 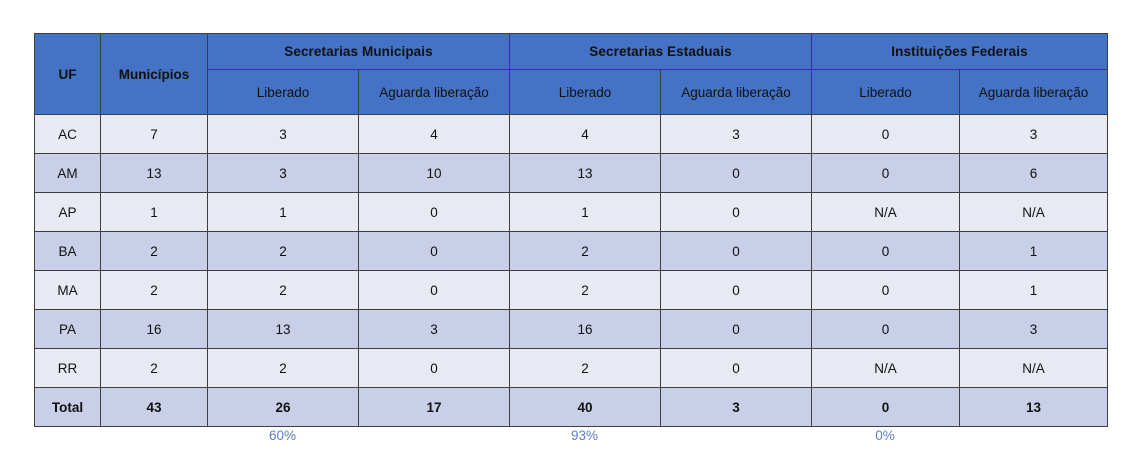 What do you see at coordinates (358, 51) in the screenshot?
I see `column-group-secretarias-municipais: Secretarias Municipais` at bounding box center [358, 51].